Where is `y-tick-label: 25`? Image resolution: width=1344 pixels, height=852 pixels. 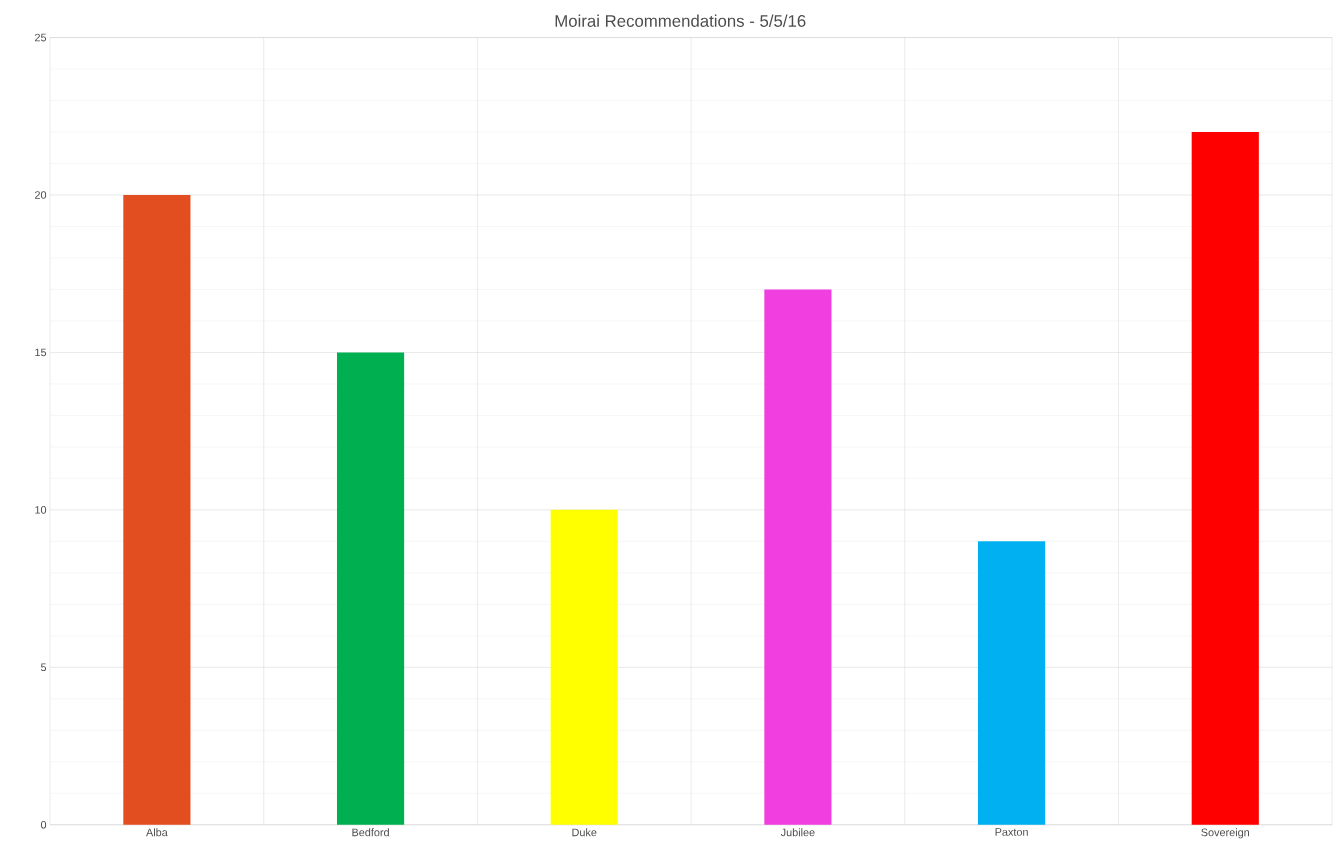 y-tick-label: 25 is located at coordinates (41, 37).